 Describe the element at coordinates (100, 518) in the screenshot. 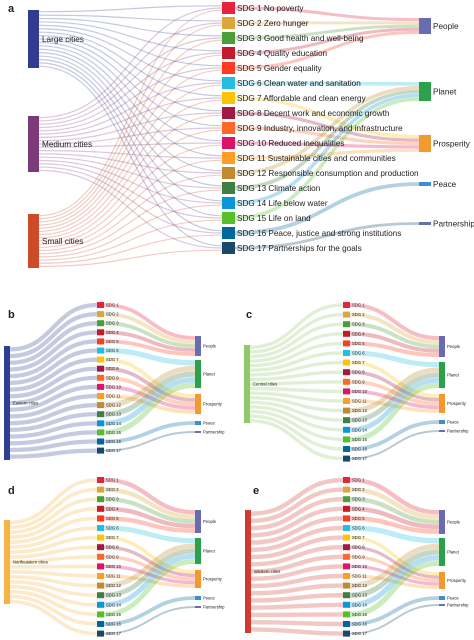

I see `sdg-5-node` at that location.